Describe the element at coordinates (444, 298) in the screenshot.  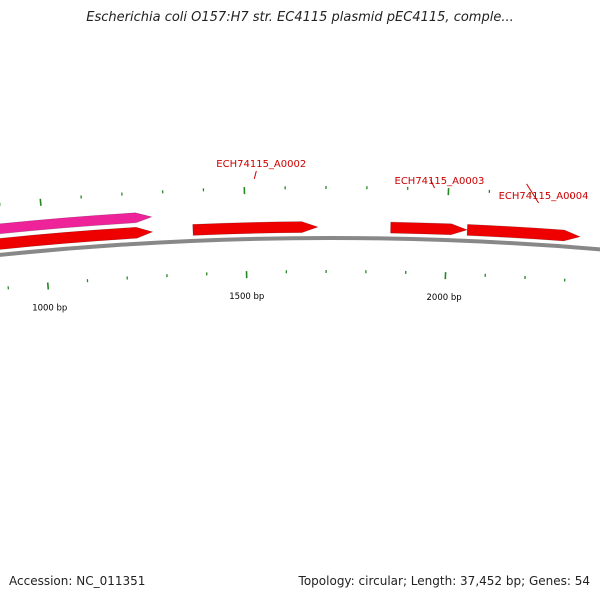
I see `scale-label: 2000 bp` at that location.